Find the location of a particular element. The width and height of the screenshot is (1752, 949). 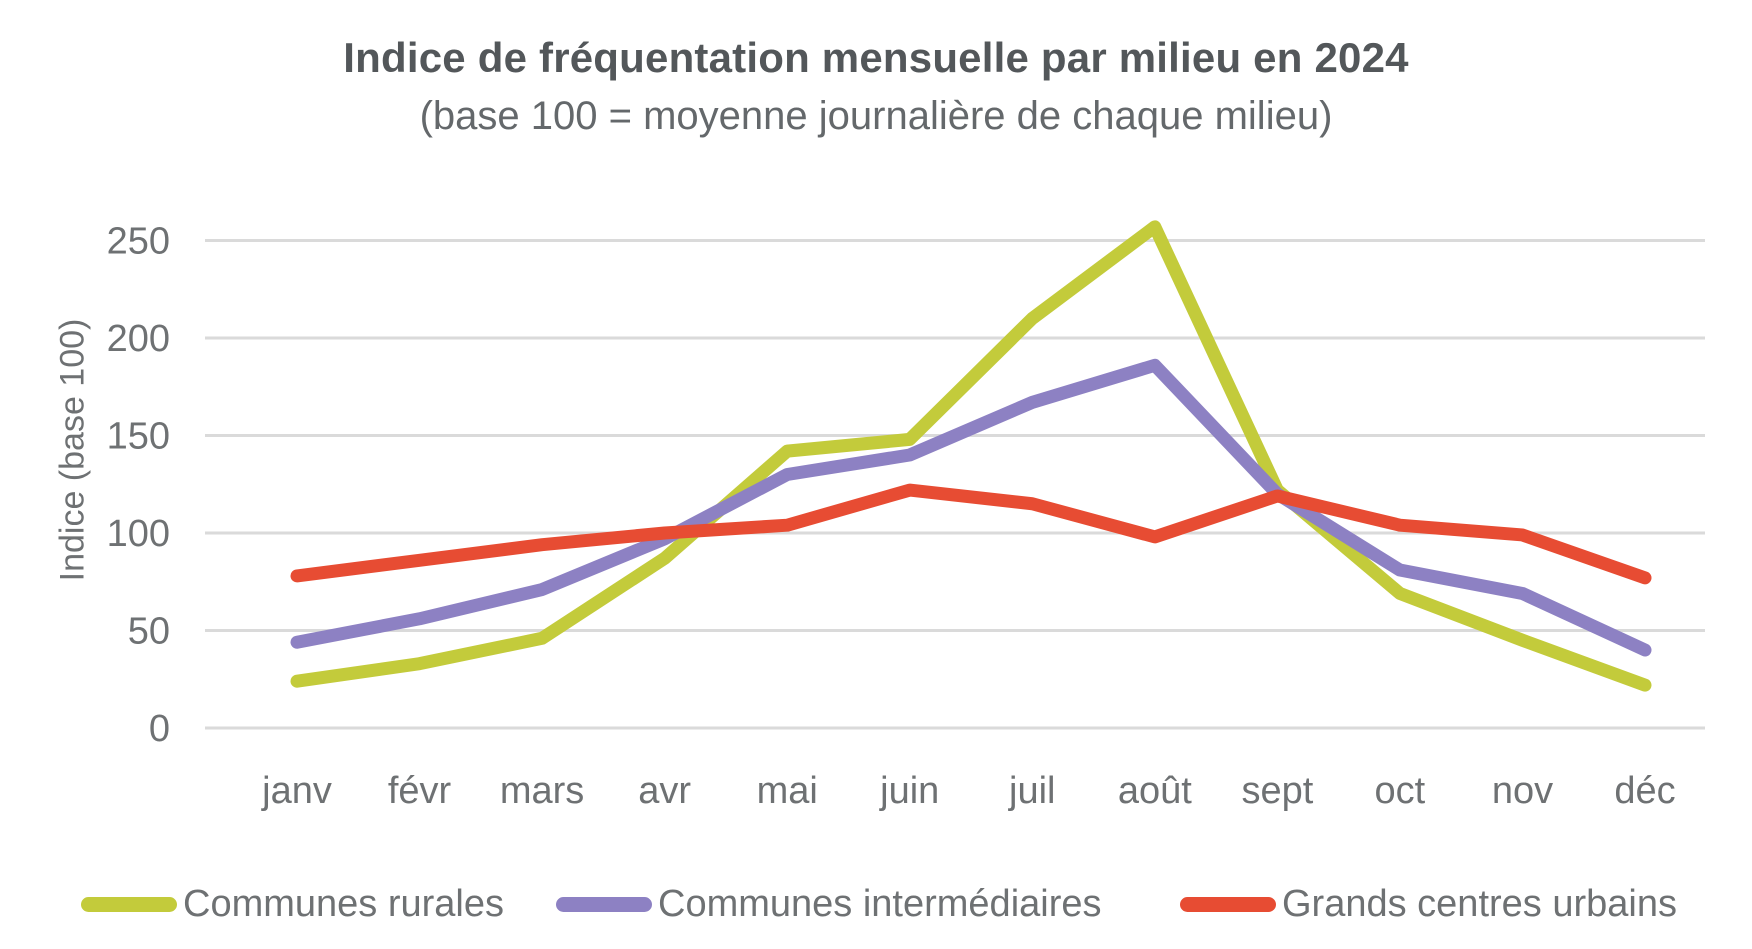

legend-item-communes-rurales: Communes rurales is located at coordinates (292, 904).